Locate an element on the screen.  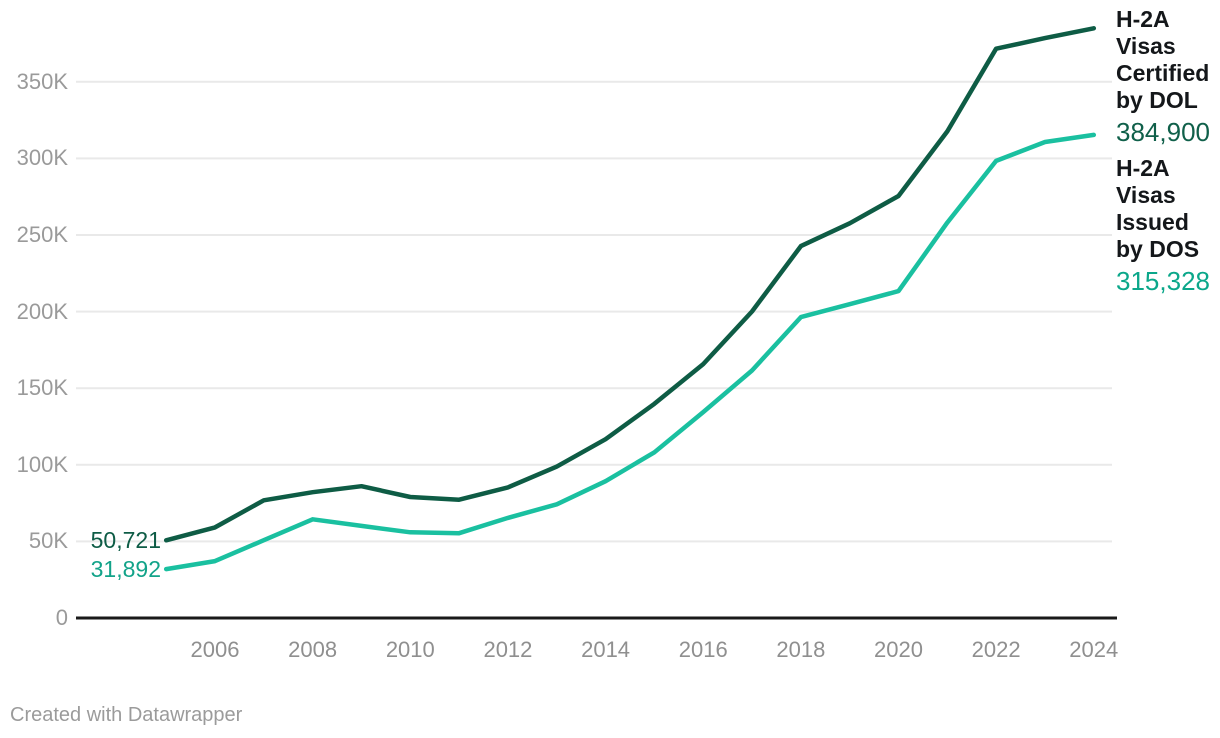
issued-start-value-label: 31,892 is located at coordinates (125, 569).